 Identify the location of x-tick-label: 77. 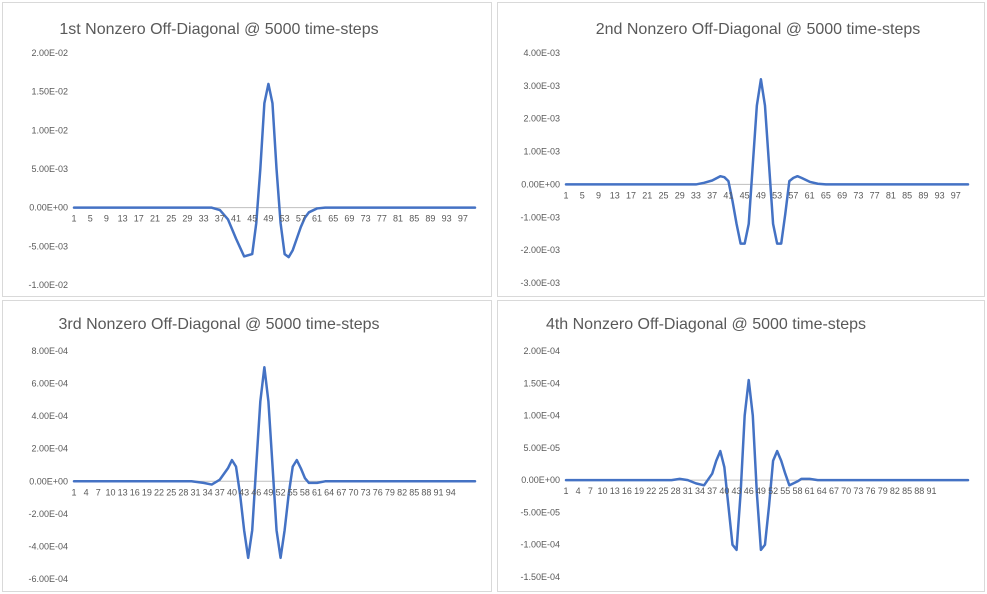
(382, 219).